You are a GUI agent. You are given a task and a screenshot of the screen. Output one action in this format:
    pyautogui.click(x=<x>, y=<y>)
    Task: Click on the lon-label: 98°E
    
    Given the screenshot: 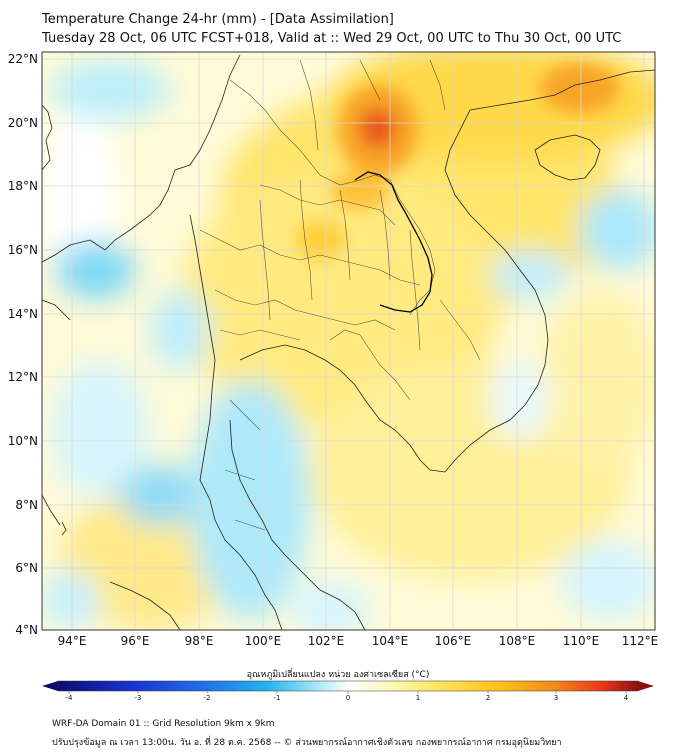 What is the action you would take?
    pyautogui.click(x=199, y=641)
    